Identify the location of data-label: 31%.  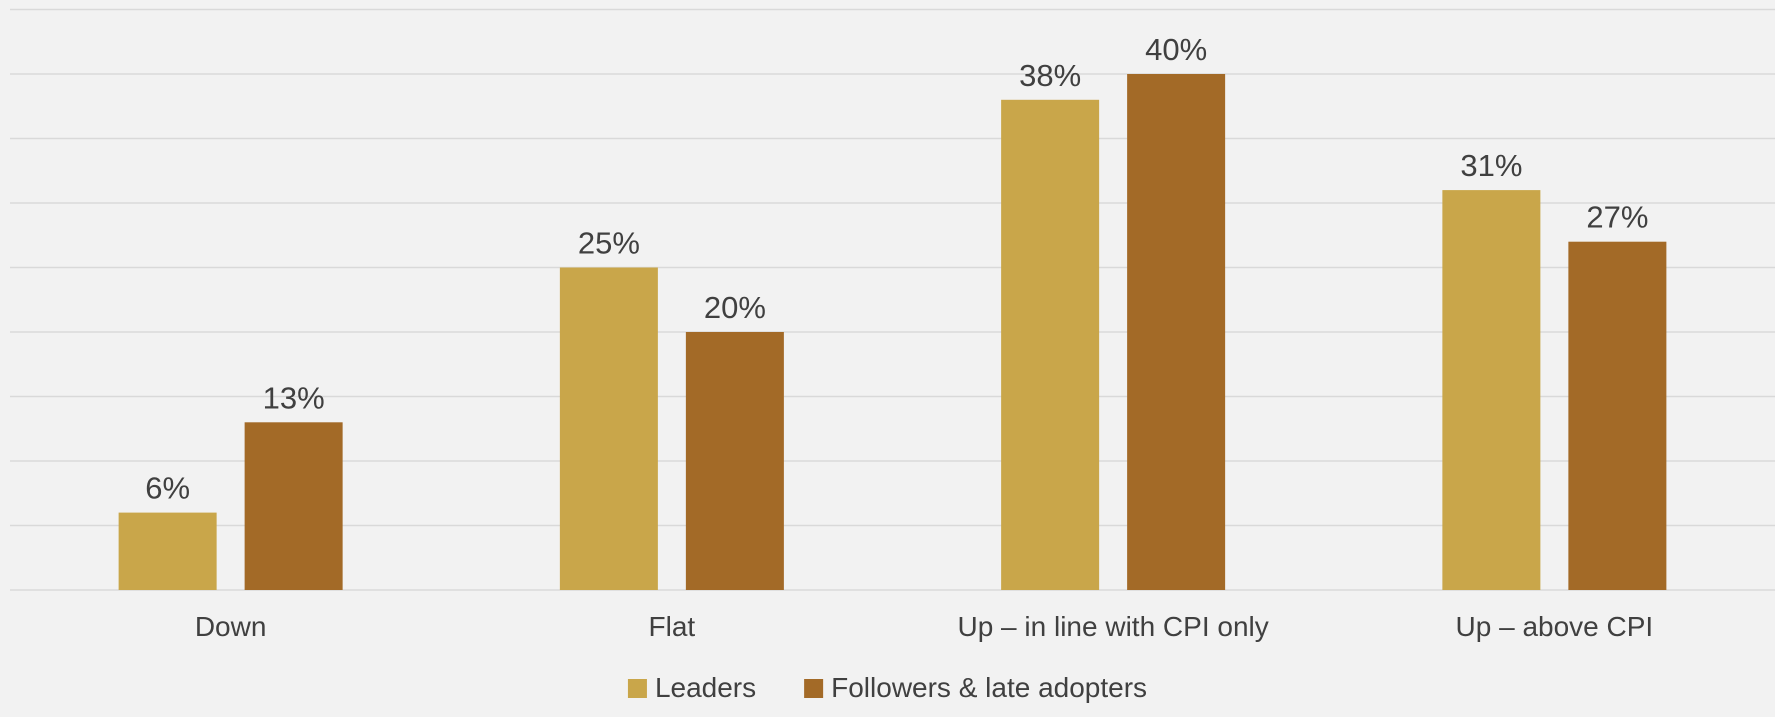
(1491, 165).